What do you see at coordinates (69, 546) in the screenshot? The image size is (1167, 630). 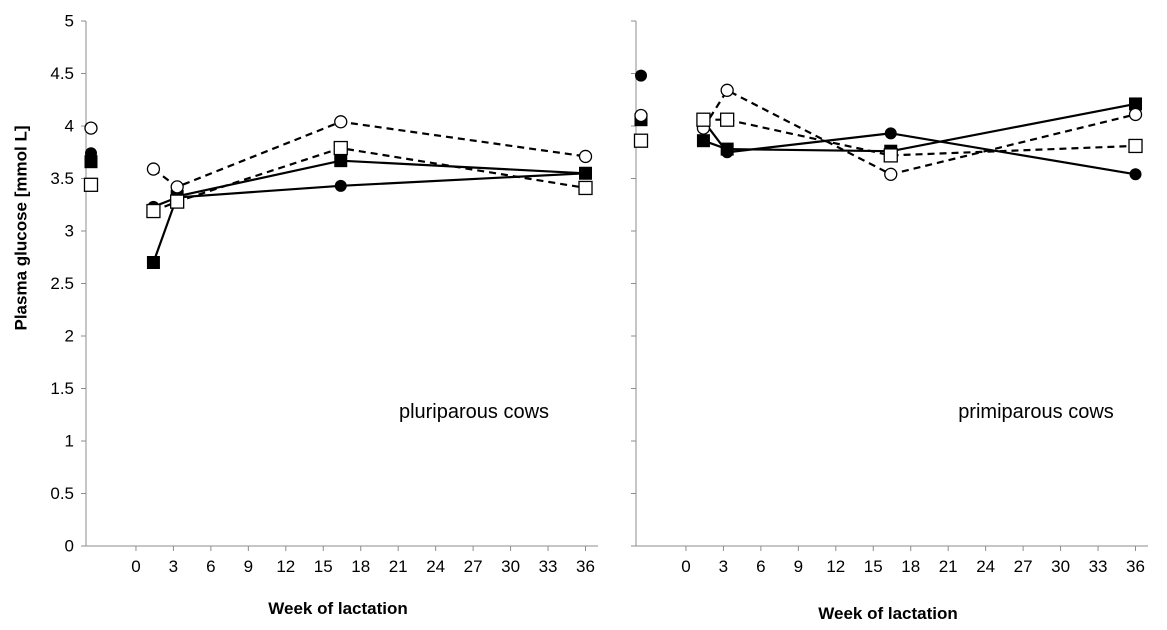 I see `y-tick-label: 0` at bounding box center [69, 546].